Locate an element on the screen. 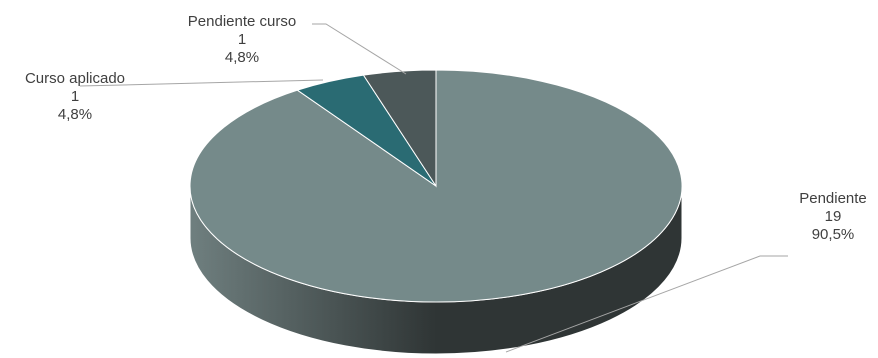 The width and height of the screenshot is (878, 358). slice-label-name: Pendiente is located at coordinates (833, 198).